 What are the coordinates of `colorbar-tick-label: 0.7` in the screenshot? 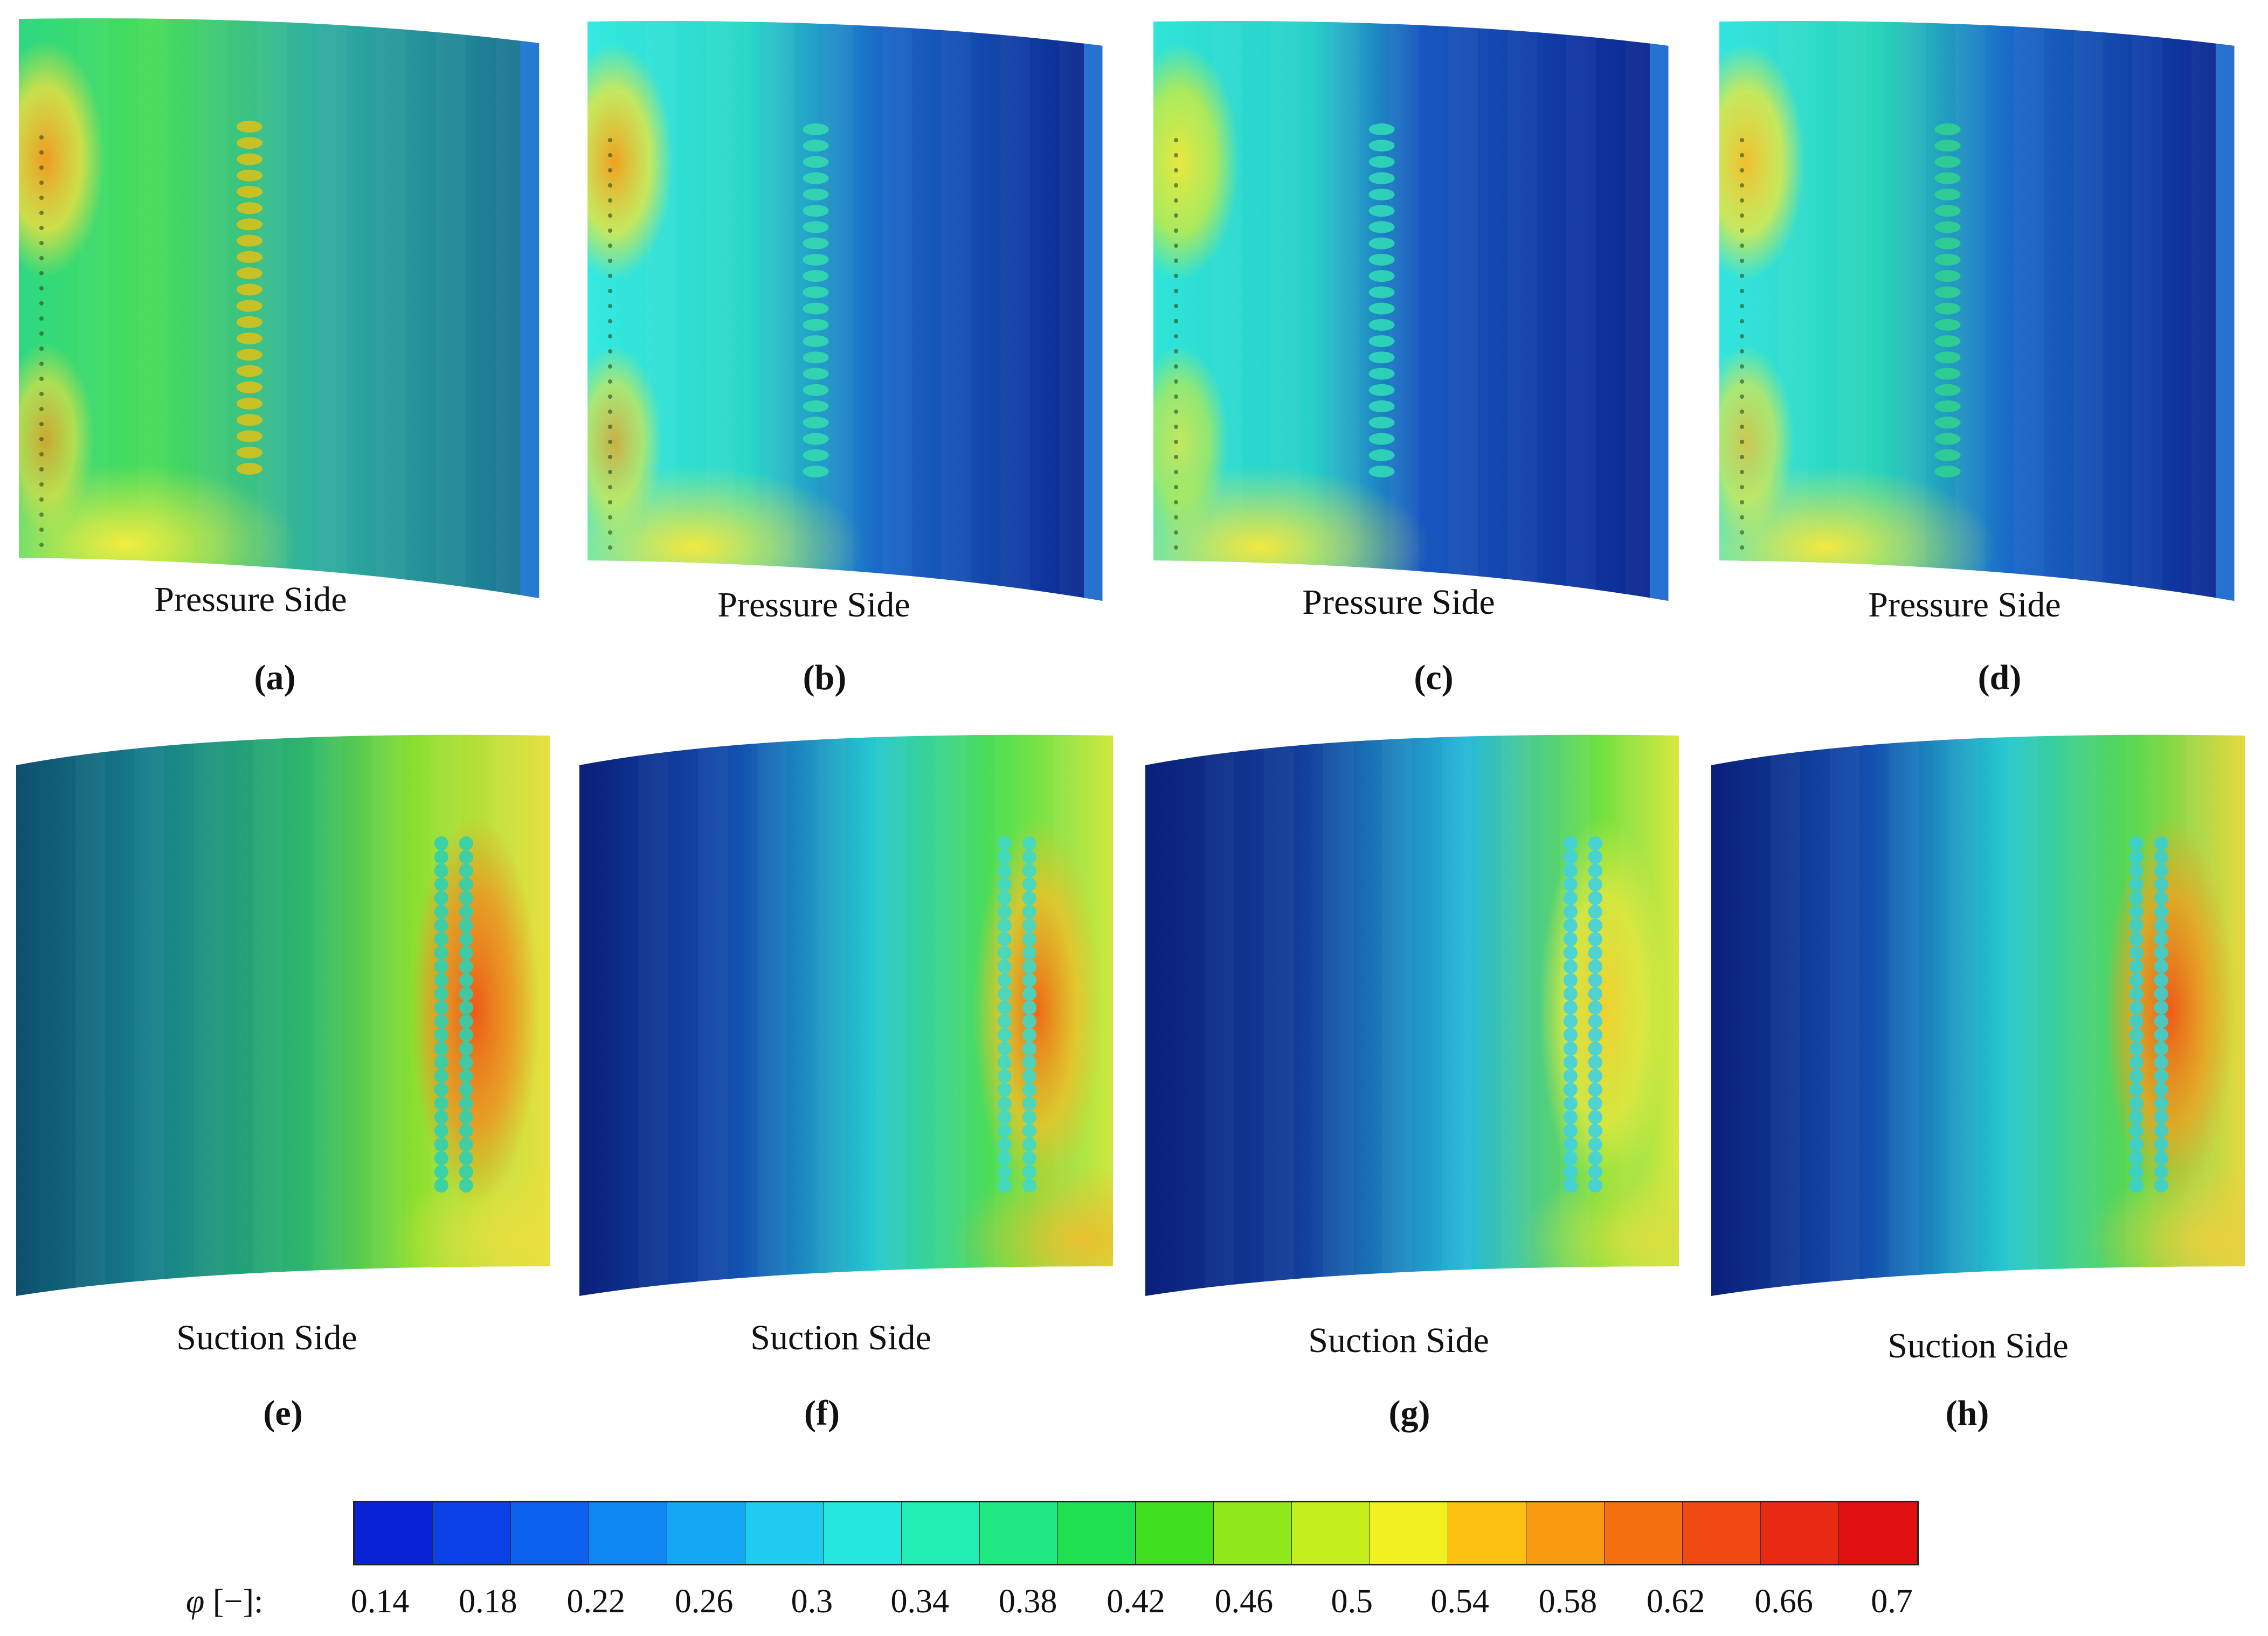 It's located at (1892, 1601).